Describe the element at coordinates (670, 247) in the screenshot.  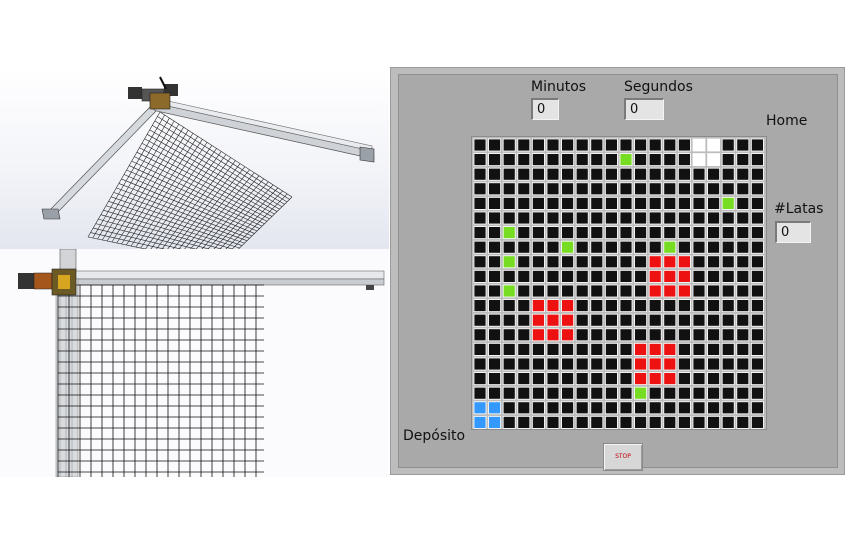
I see `can-cell` at that location.